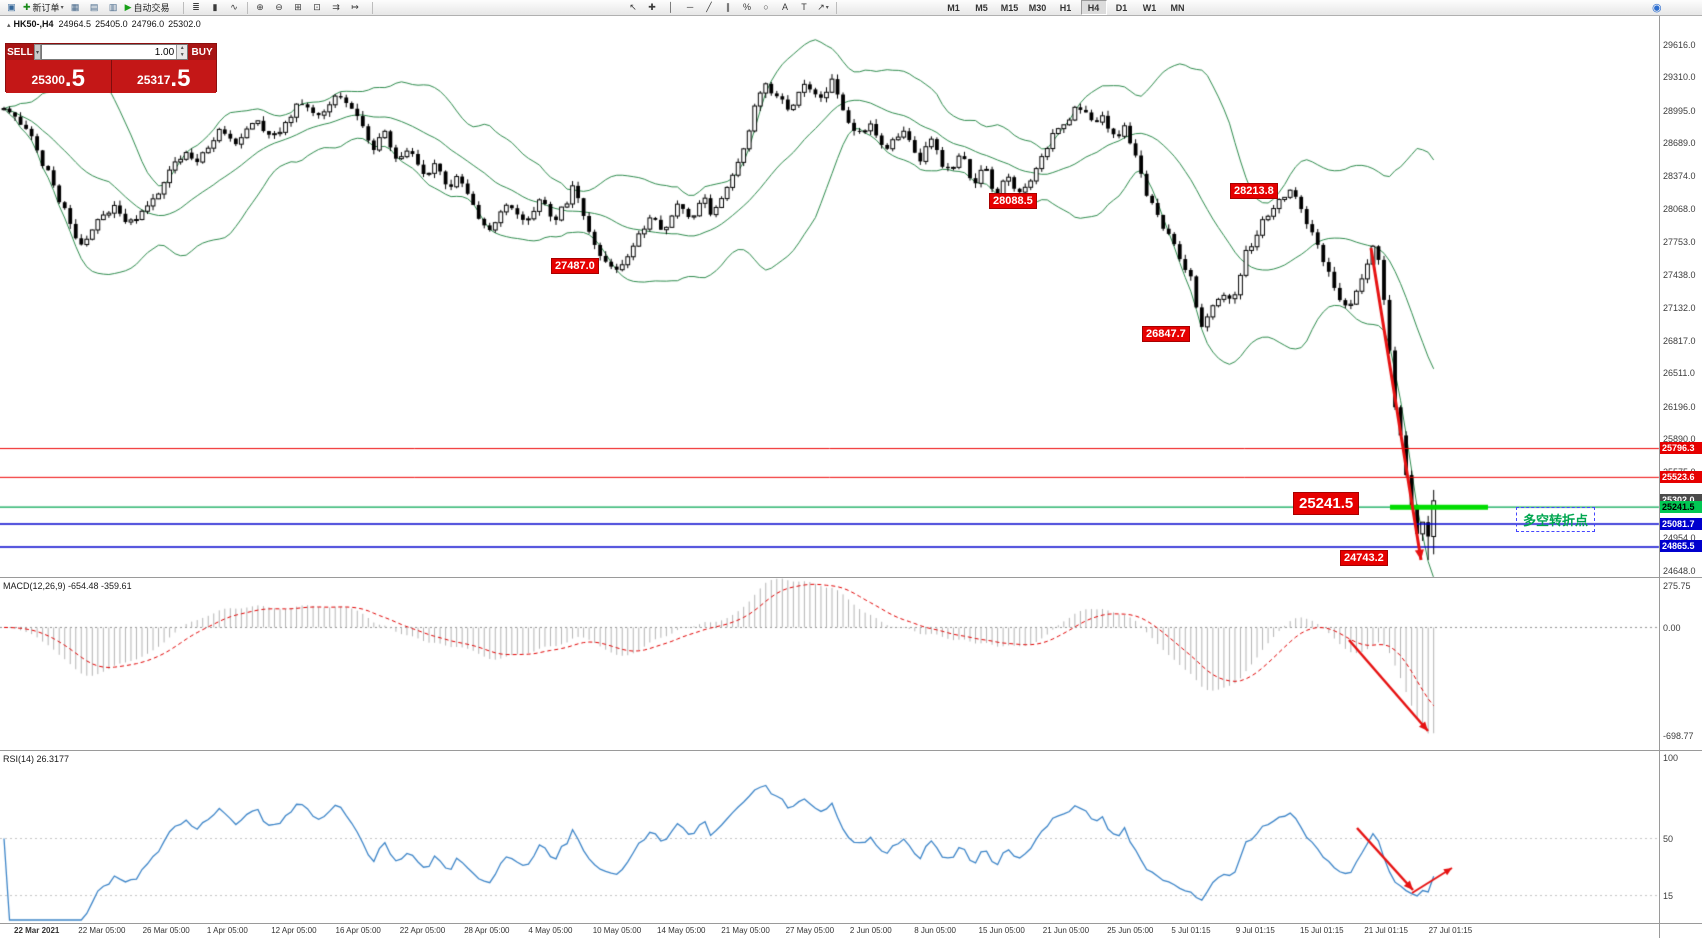 The width and height of the screenshot is (1702, 938). Describe the element at coordinates (1166, 334) in the screenshot. I see `price-tag: 26847.7` at that location.